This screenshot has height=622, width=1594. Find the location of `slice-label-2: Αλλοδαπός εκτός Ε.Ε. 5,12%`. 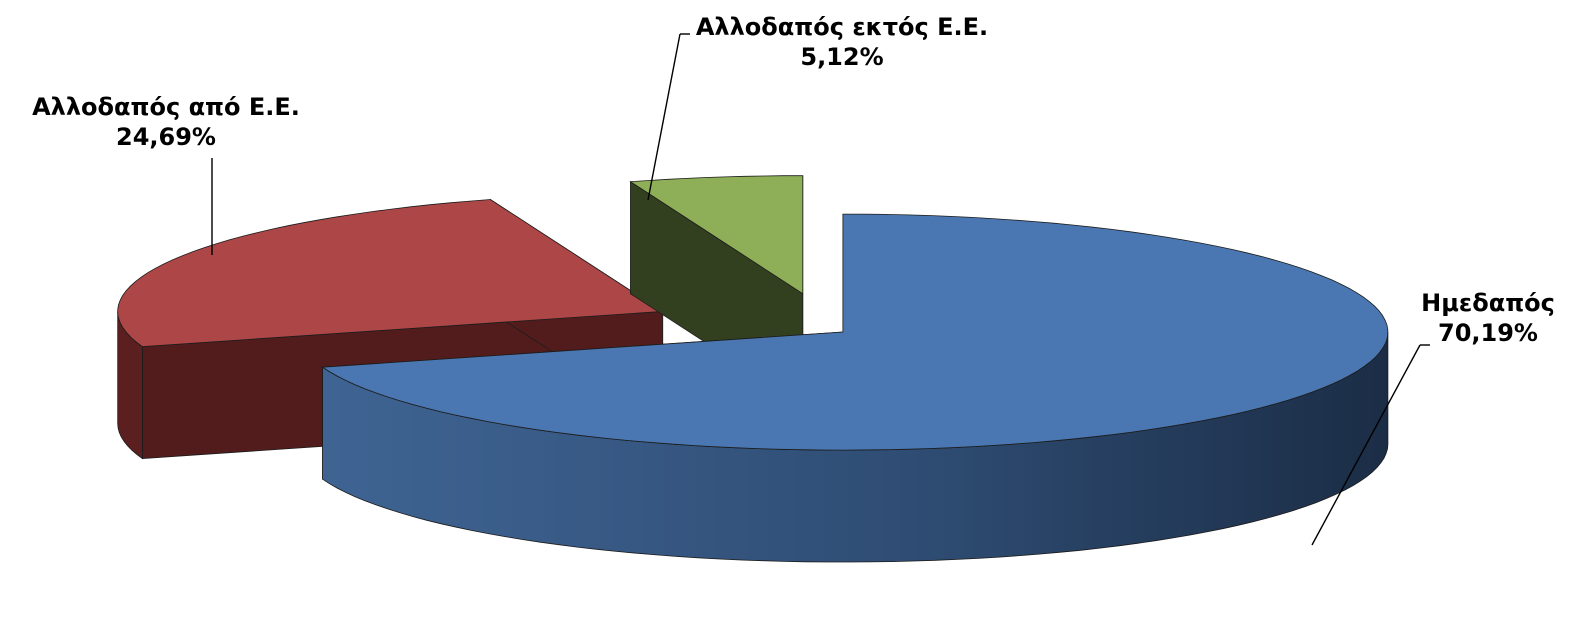

slice-label-2: Αλλοδαπός εκτός Ε.Ε. 5,12% is located at coordinates (842, 42).